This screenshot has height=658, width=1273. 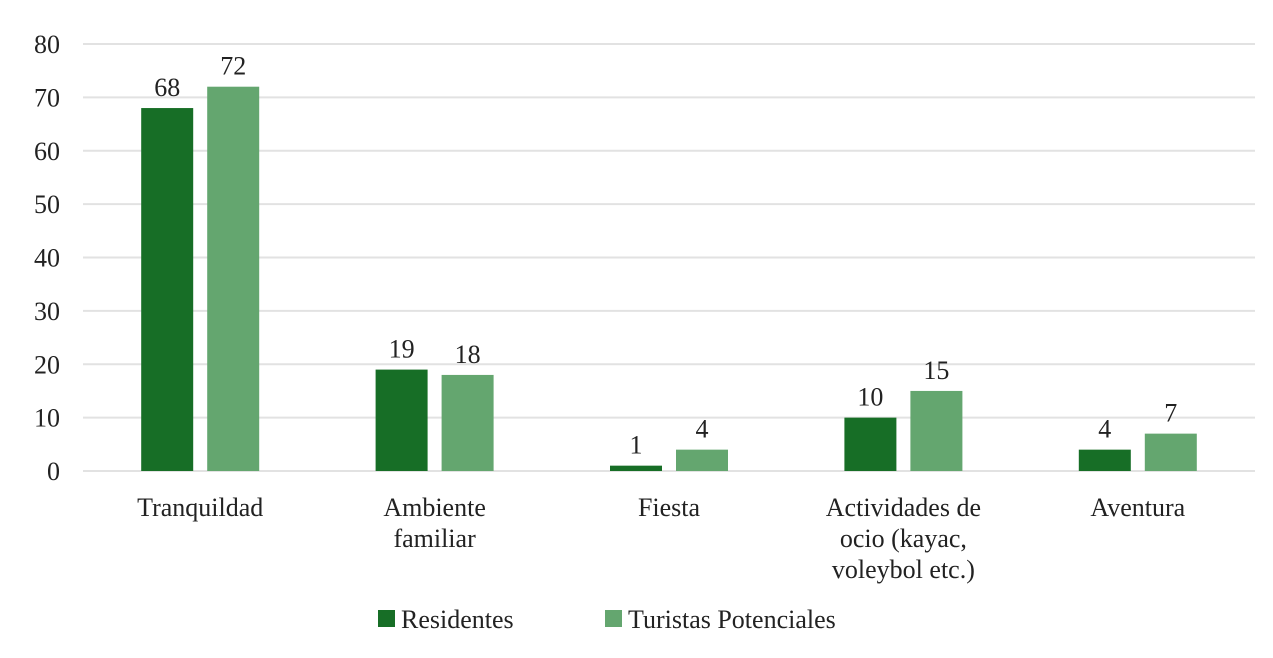 What do you see at coordinates (468, 354) in the screenshot?
I see `data-label: 18` at bounding box center [468, 354].